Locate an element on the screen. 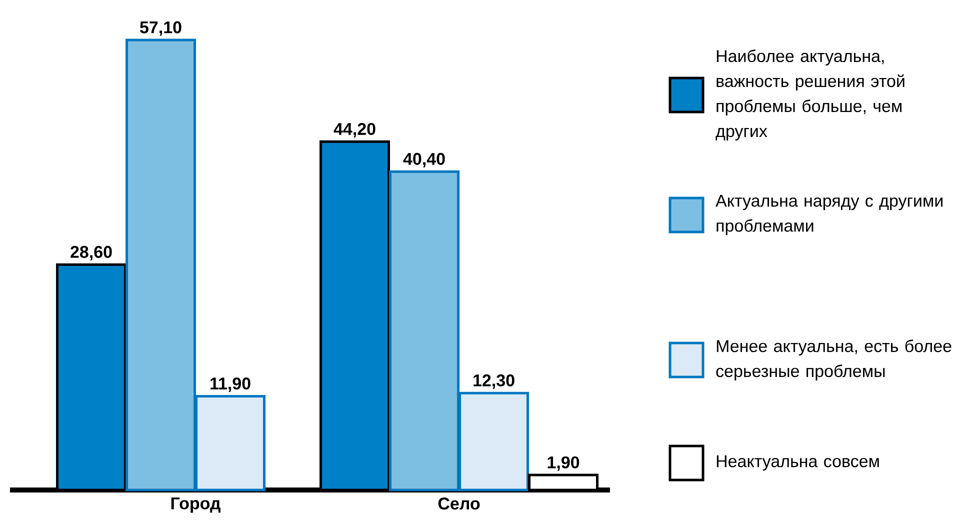 The height and width of the screenshot is (523, 964). legend-label: Актуальна наряду с другими проблемами is located at coordinates (829, 215).